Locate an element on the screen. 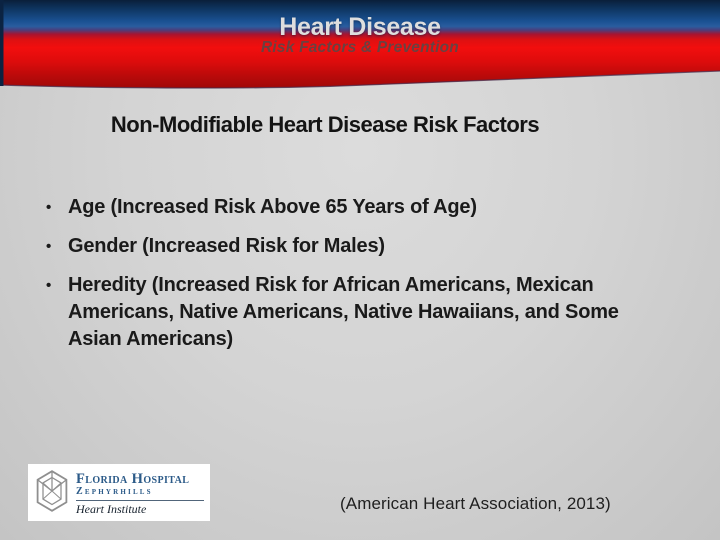 This screenshot has height=540, width=720. logo-org-name: Florida Hospital is located at coordinates (133, 478).